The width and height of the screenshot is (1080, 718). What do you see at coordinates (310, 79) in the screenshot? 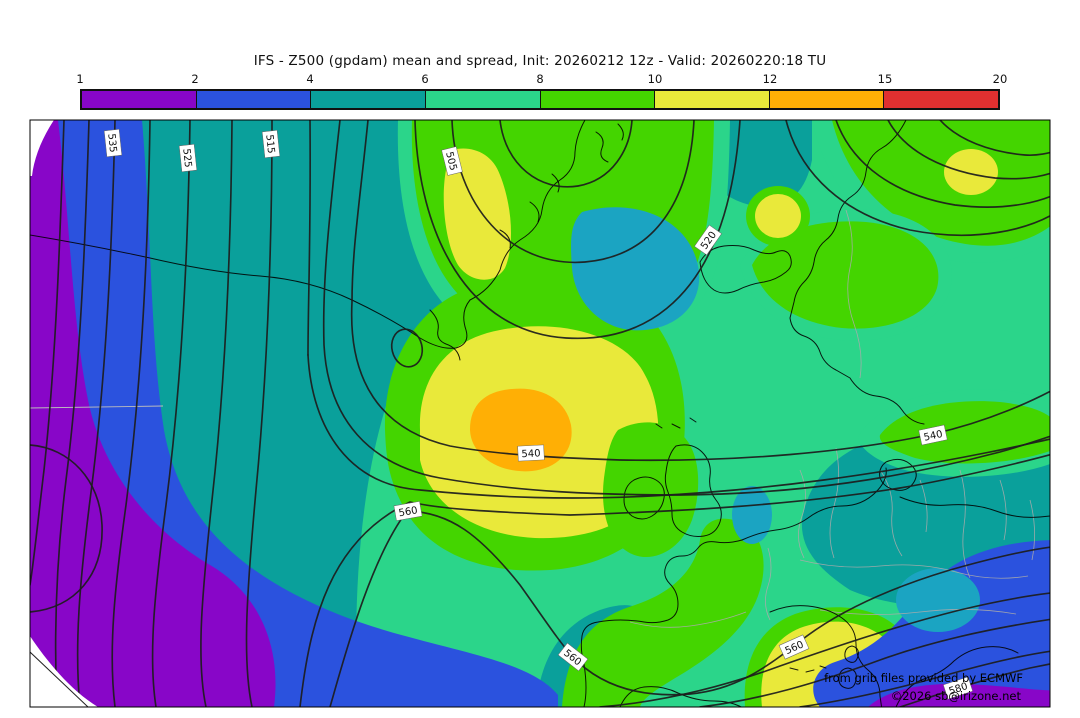
I see `colorbar-tick: 4` at bounding box center [310, 79].